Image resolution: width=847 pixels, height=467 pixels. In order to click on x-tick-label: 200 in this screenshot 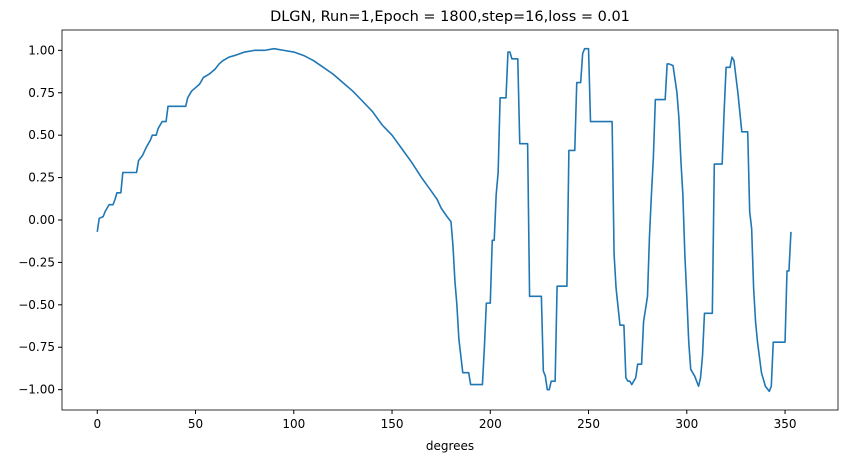, I will do `click(490, 424)`.